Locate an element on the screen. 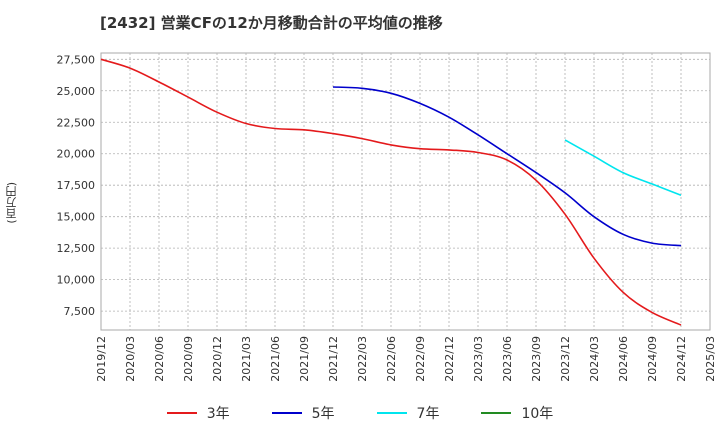 The image size is (720, 440). legend-item: 10年 is located at coordinates (517, 413).